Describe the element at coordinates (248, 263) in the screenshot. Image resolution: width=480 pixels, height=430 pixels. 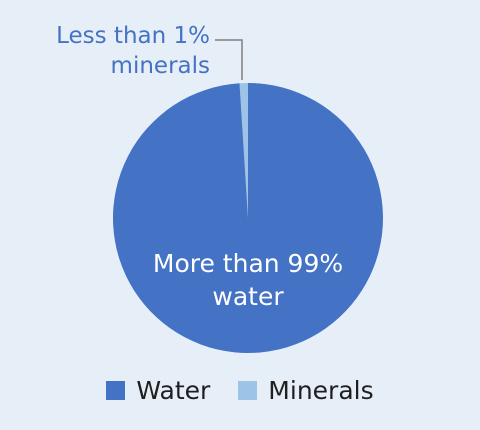
I see `water-label-line1: More than 99%` at that location.